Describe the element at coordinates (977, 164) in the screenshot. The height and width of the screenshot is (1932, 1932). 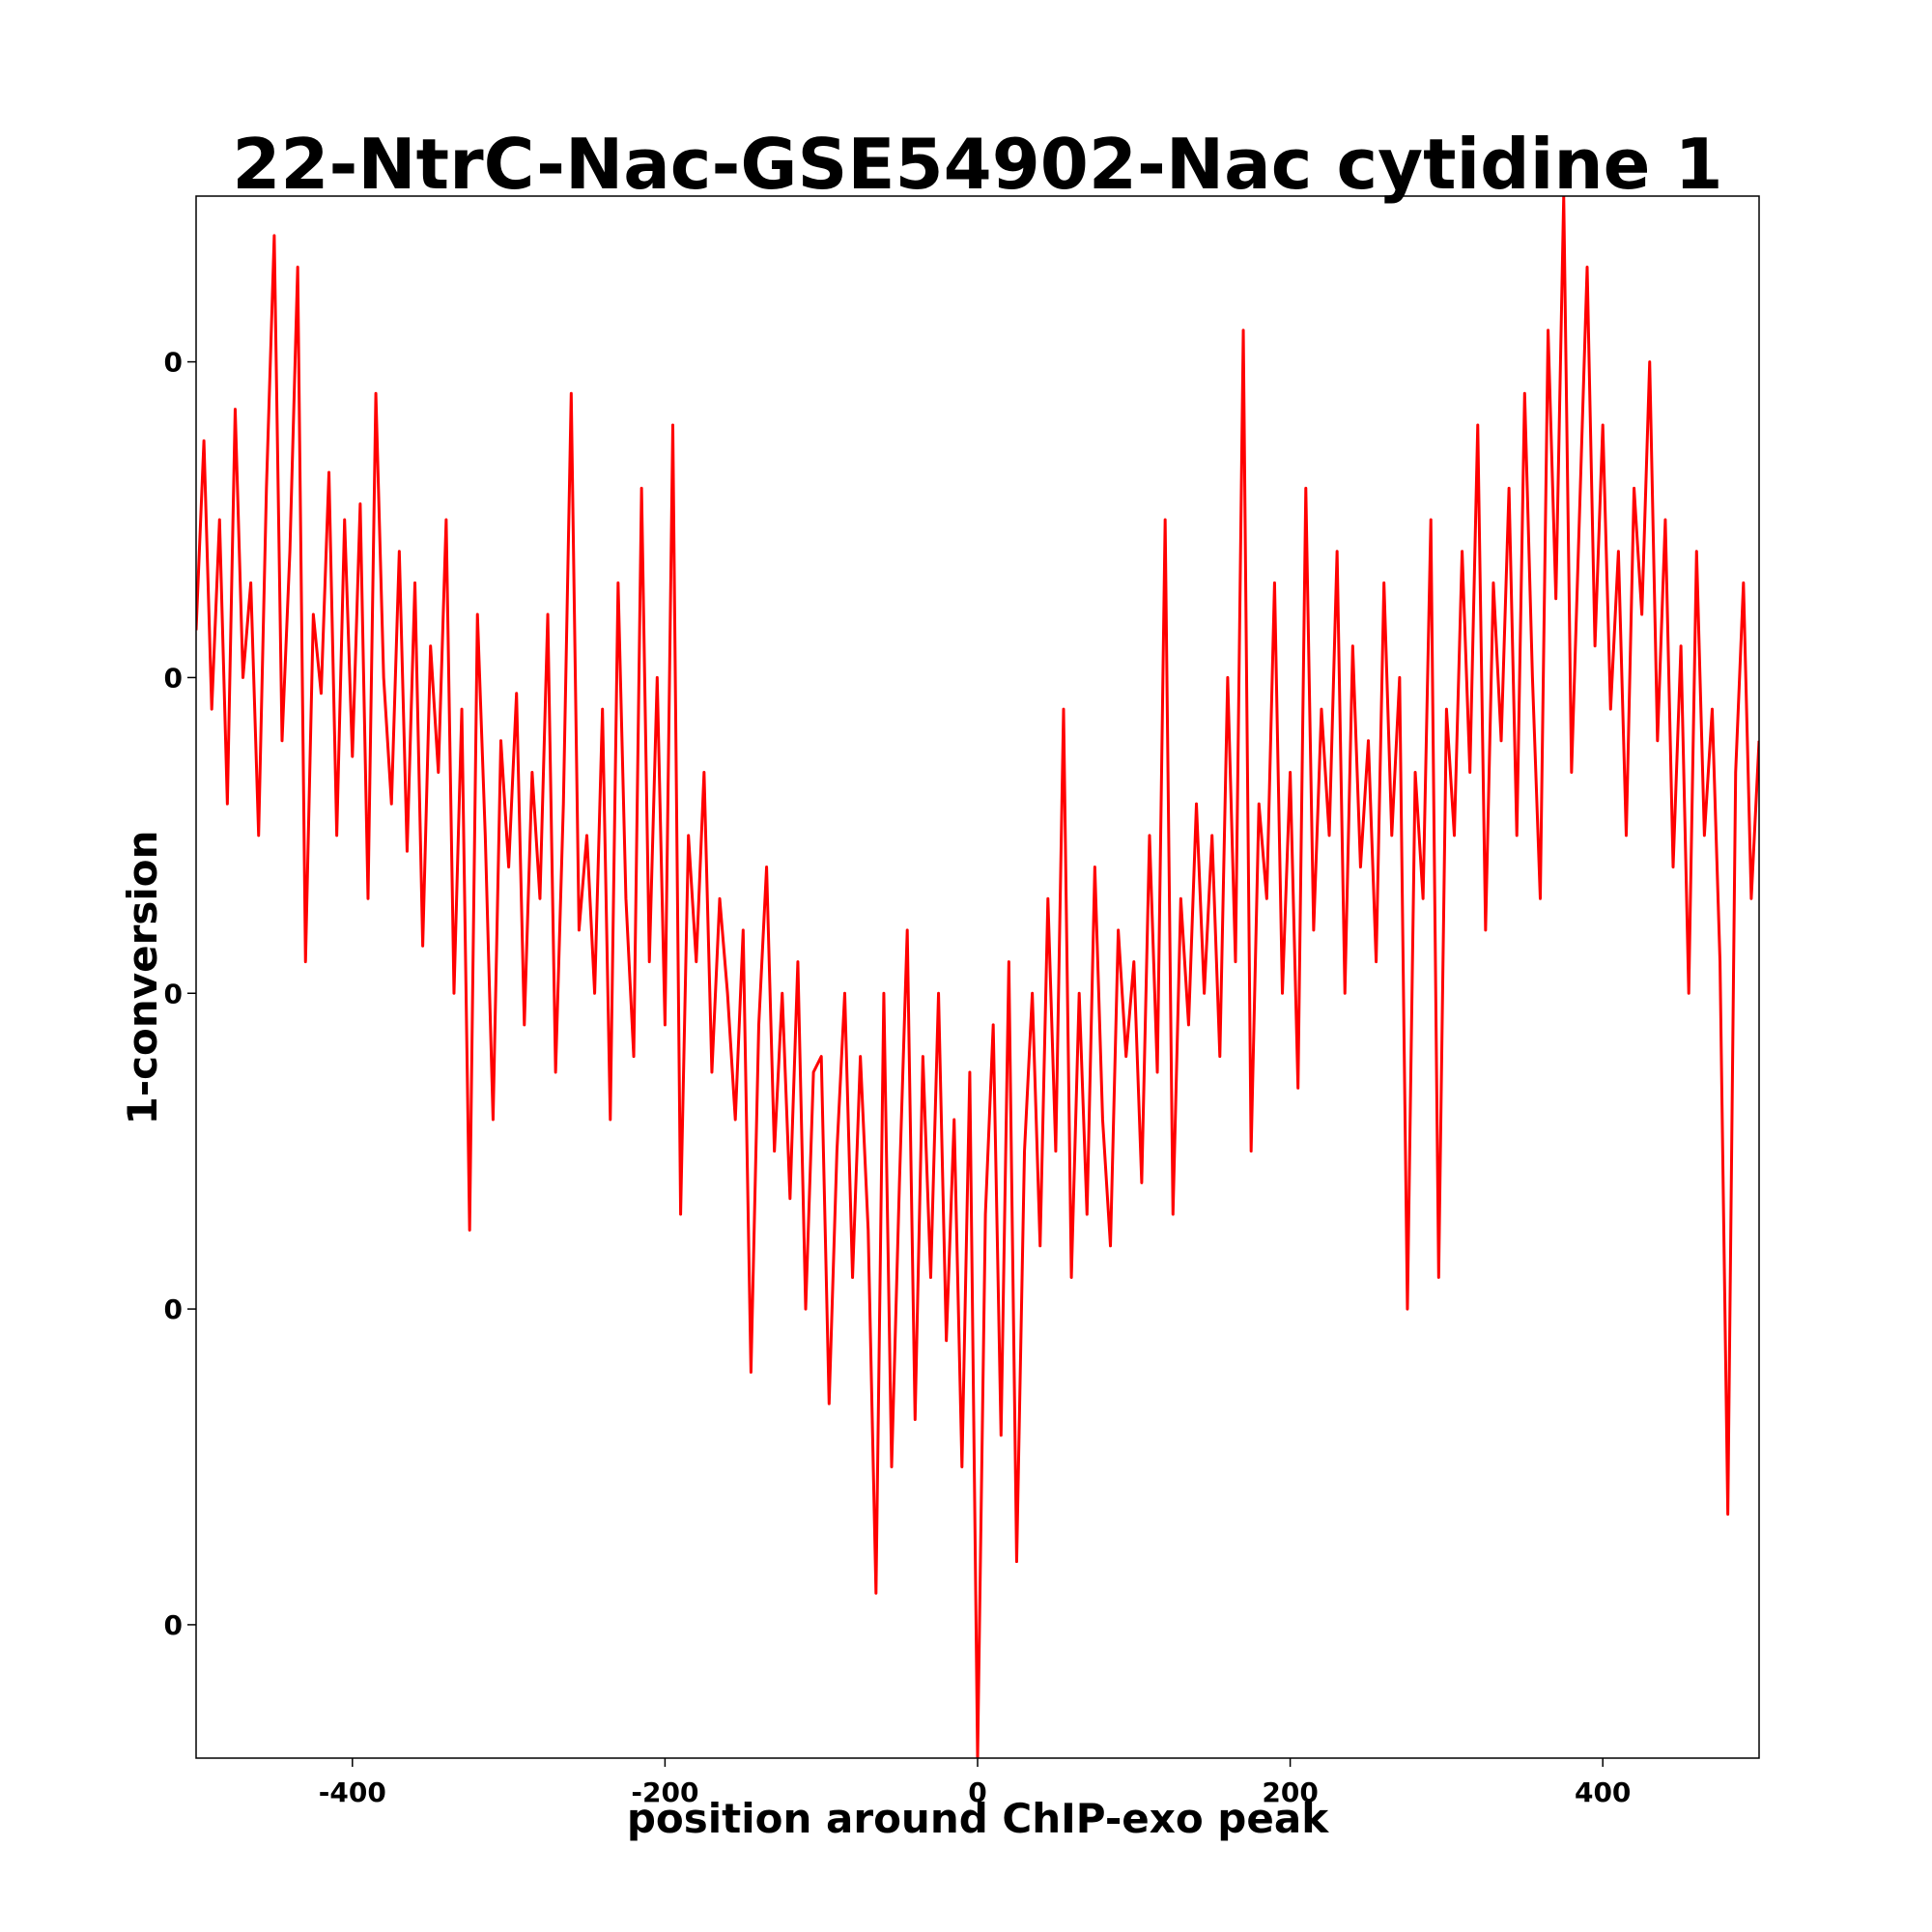
I see `chart-title: 22-NtrC-Nac-GSE54902-Nac cytidine 1` at that location.